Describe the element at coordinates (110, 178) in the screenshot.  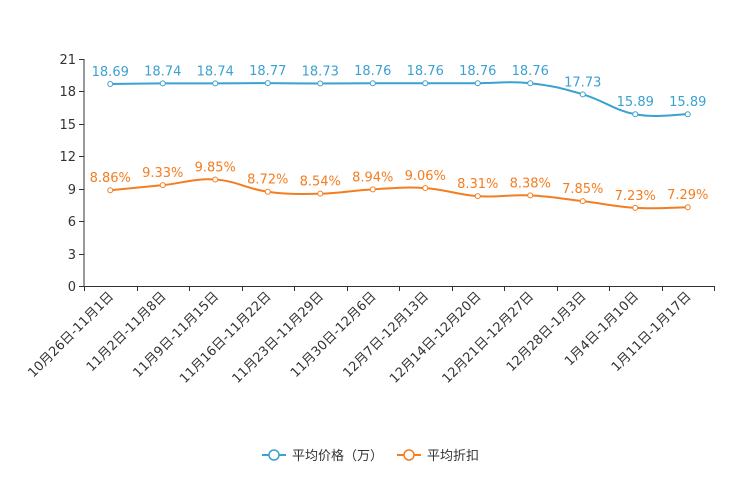
I see `data-label: 8.86%` at that location.